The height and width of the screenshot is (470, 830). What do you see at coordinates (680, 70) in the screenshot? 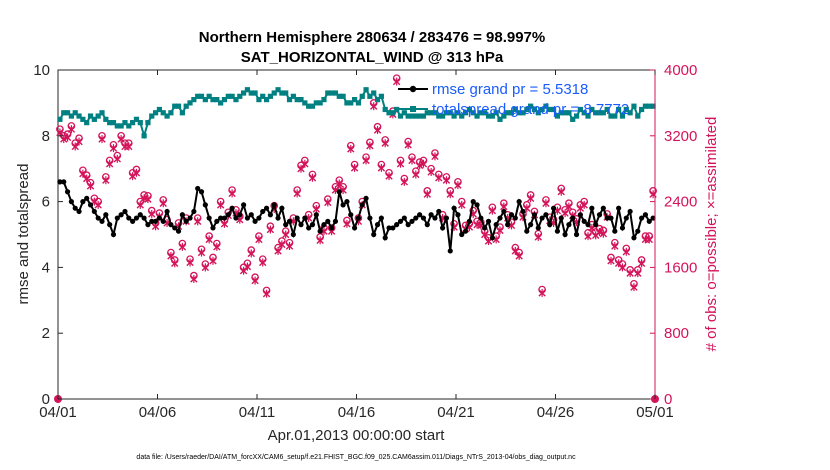
I see `y-right-tick-label: 4000` at bounding box center [680, 70].